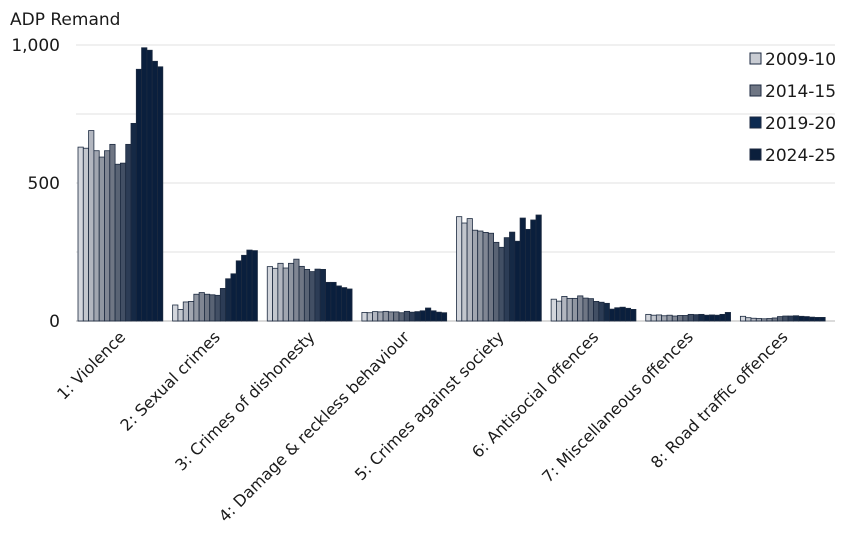 The image size is (860, 548). I want to click on category-label: 1: Violence, so click(91, 365).